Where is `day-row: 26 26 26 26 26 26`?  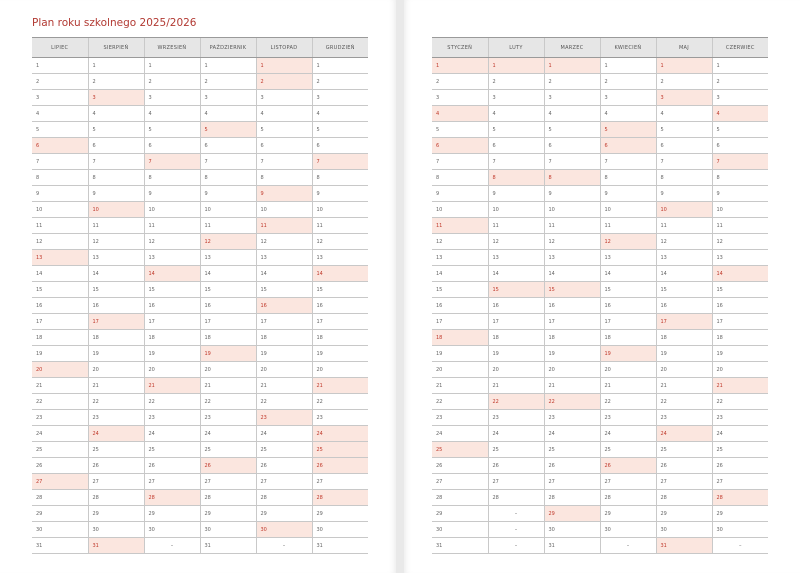
day-row: 26 26 26 26 26 26 is located at coordinates (200, 465).